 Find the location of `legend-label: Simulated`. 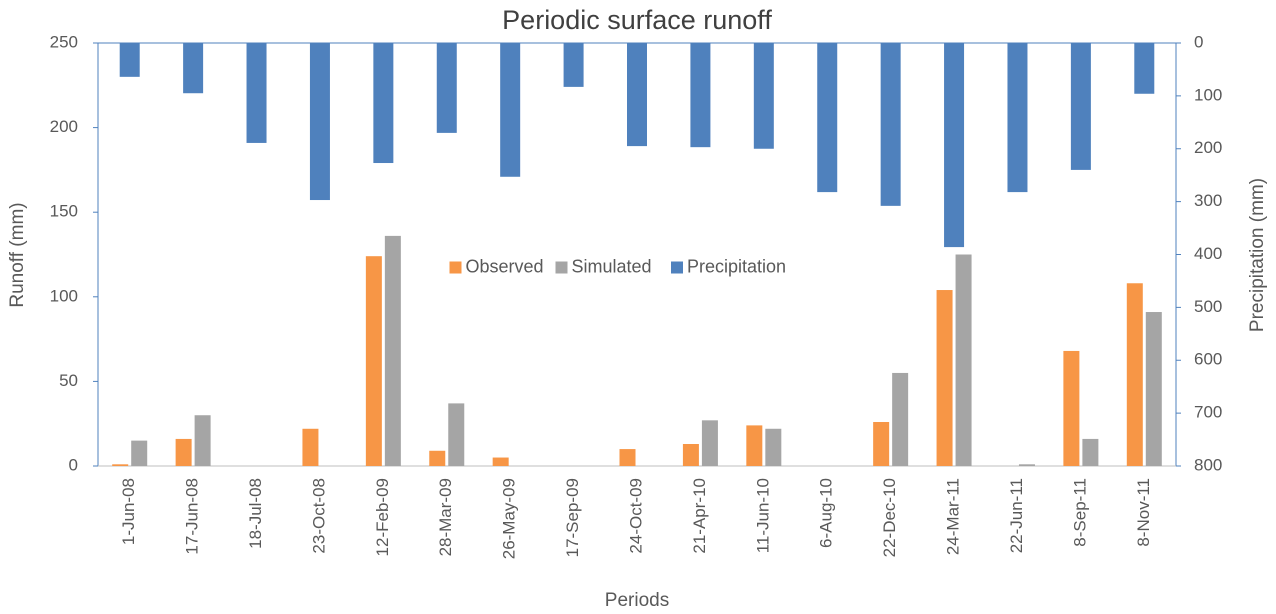

legend-label: Simulated is located at coordinates (612, 266).